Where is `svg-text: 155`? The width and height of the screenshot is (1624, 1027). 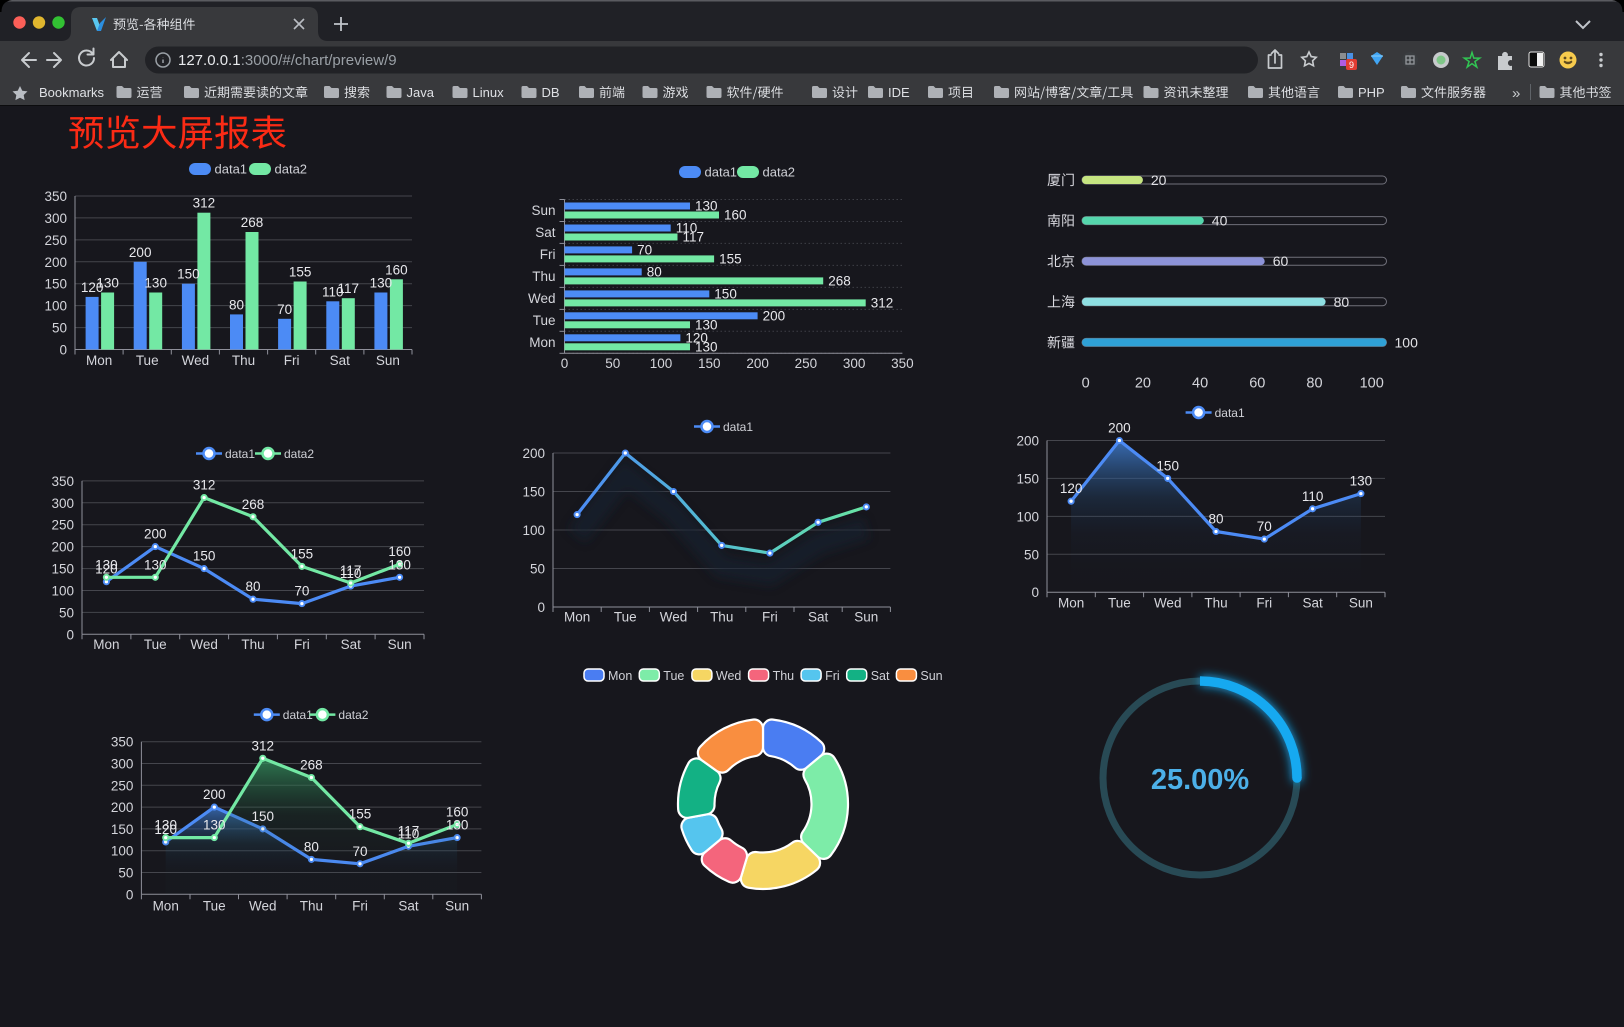 svg-text: 155 is located at coordinates (360, 814).